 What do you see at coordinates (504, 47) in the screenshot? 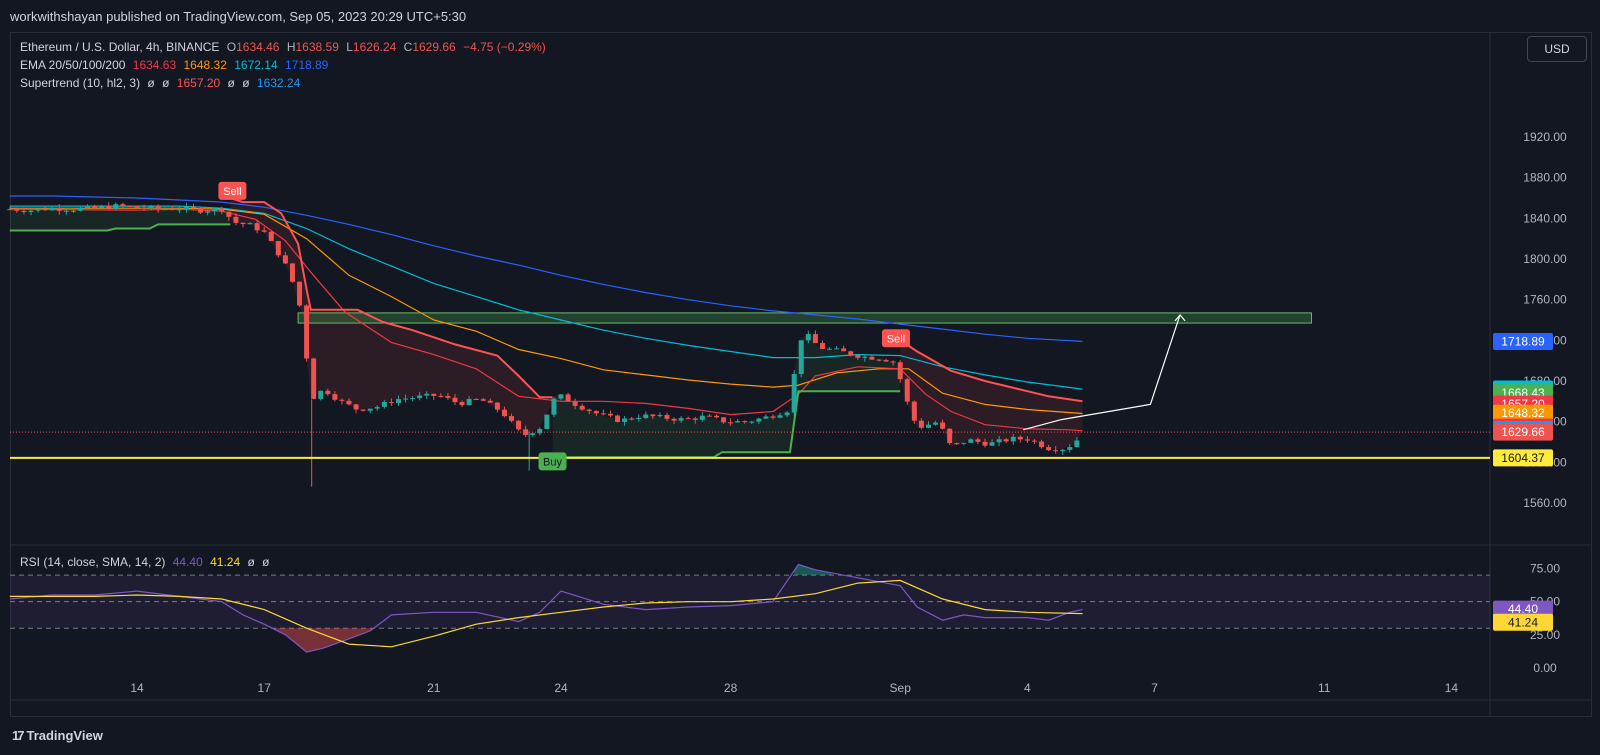
I see `change-value: −4.75 (−0.29%)` at bounding box center [504, 47].